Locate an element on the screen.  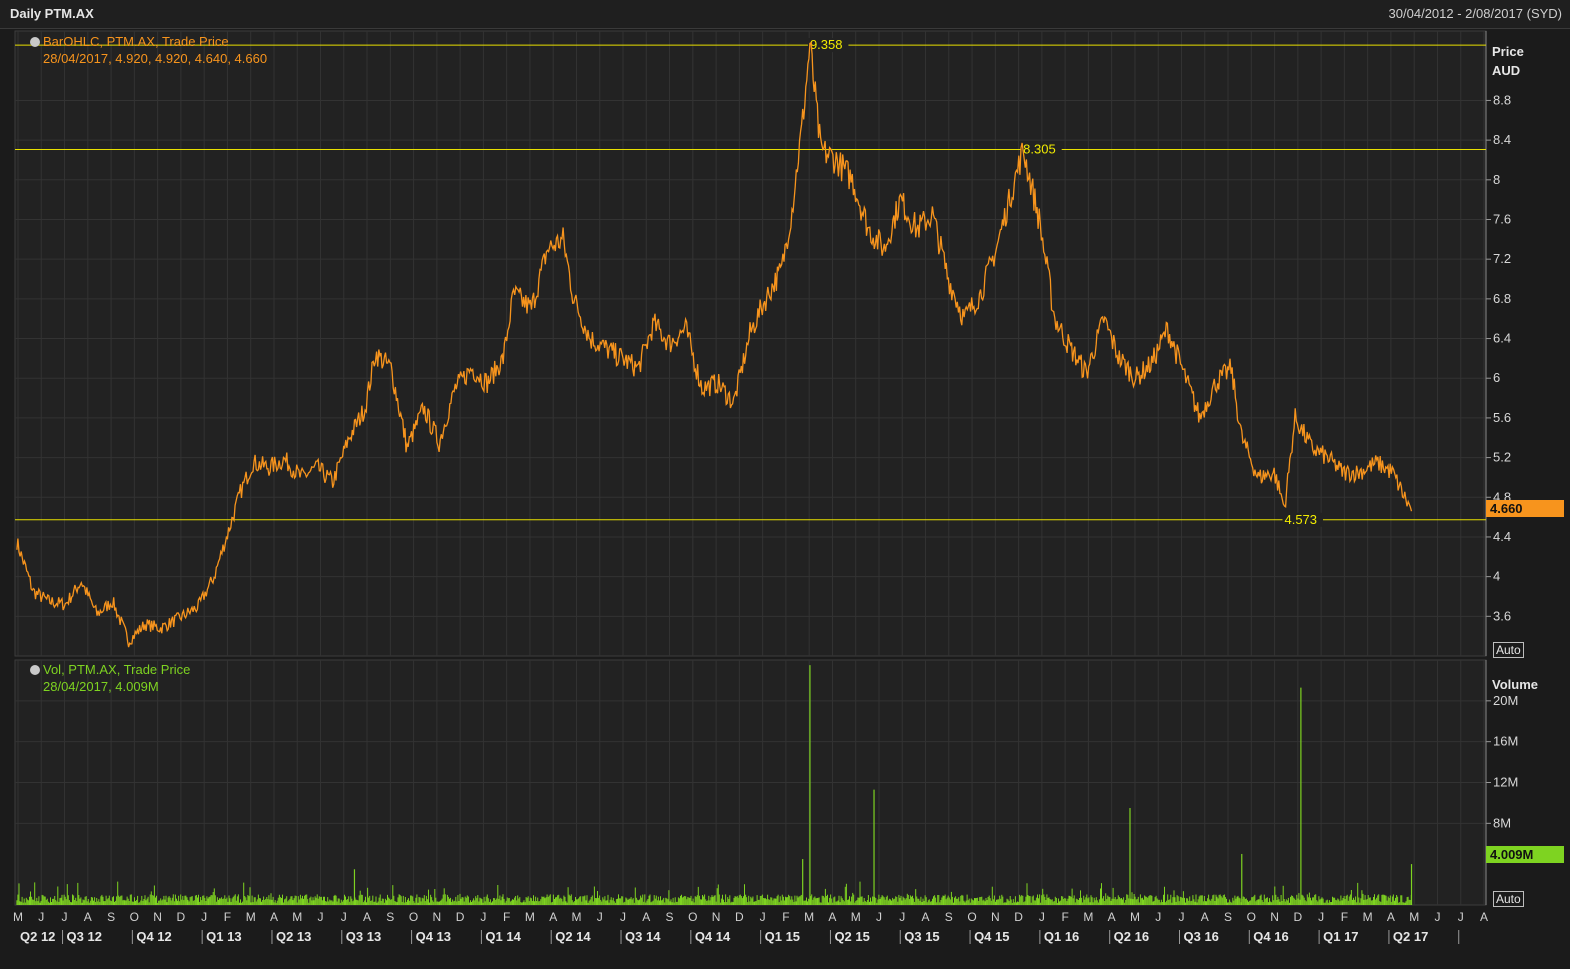
quarter-tick-label: Q4 15 is located at coordinates (991, 936).